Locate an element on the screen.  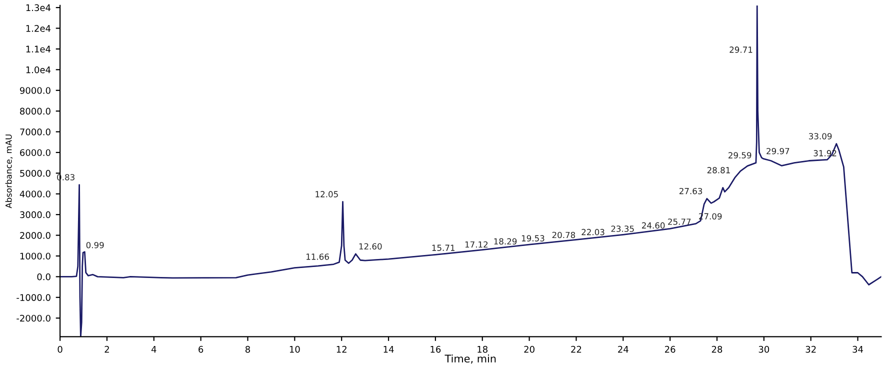
x-axis-title: Time, min is located at coordinates (470, 359).